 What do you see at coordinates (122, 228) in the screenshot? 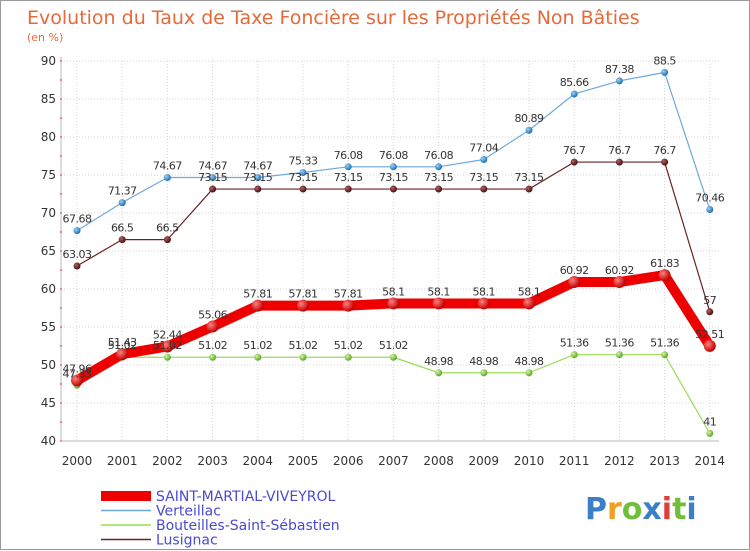
I see `data-label-lusignac-2001: 66.5` at bounding box center [122, 228].